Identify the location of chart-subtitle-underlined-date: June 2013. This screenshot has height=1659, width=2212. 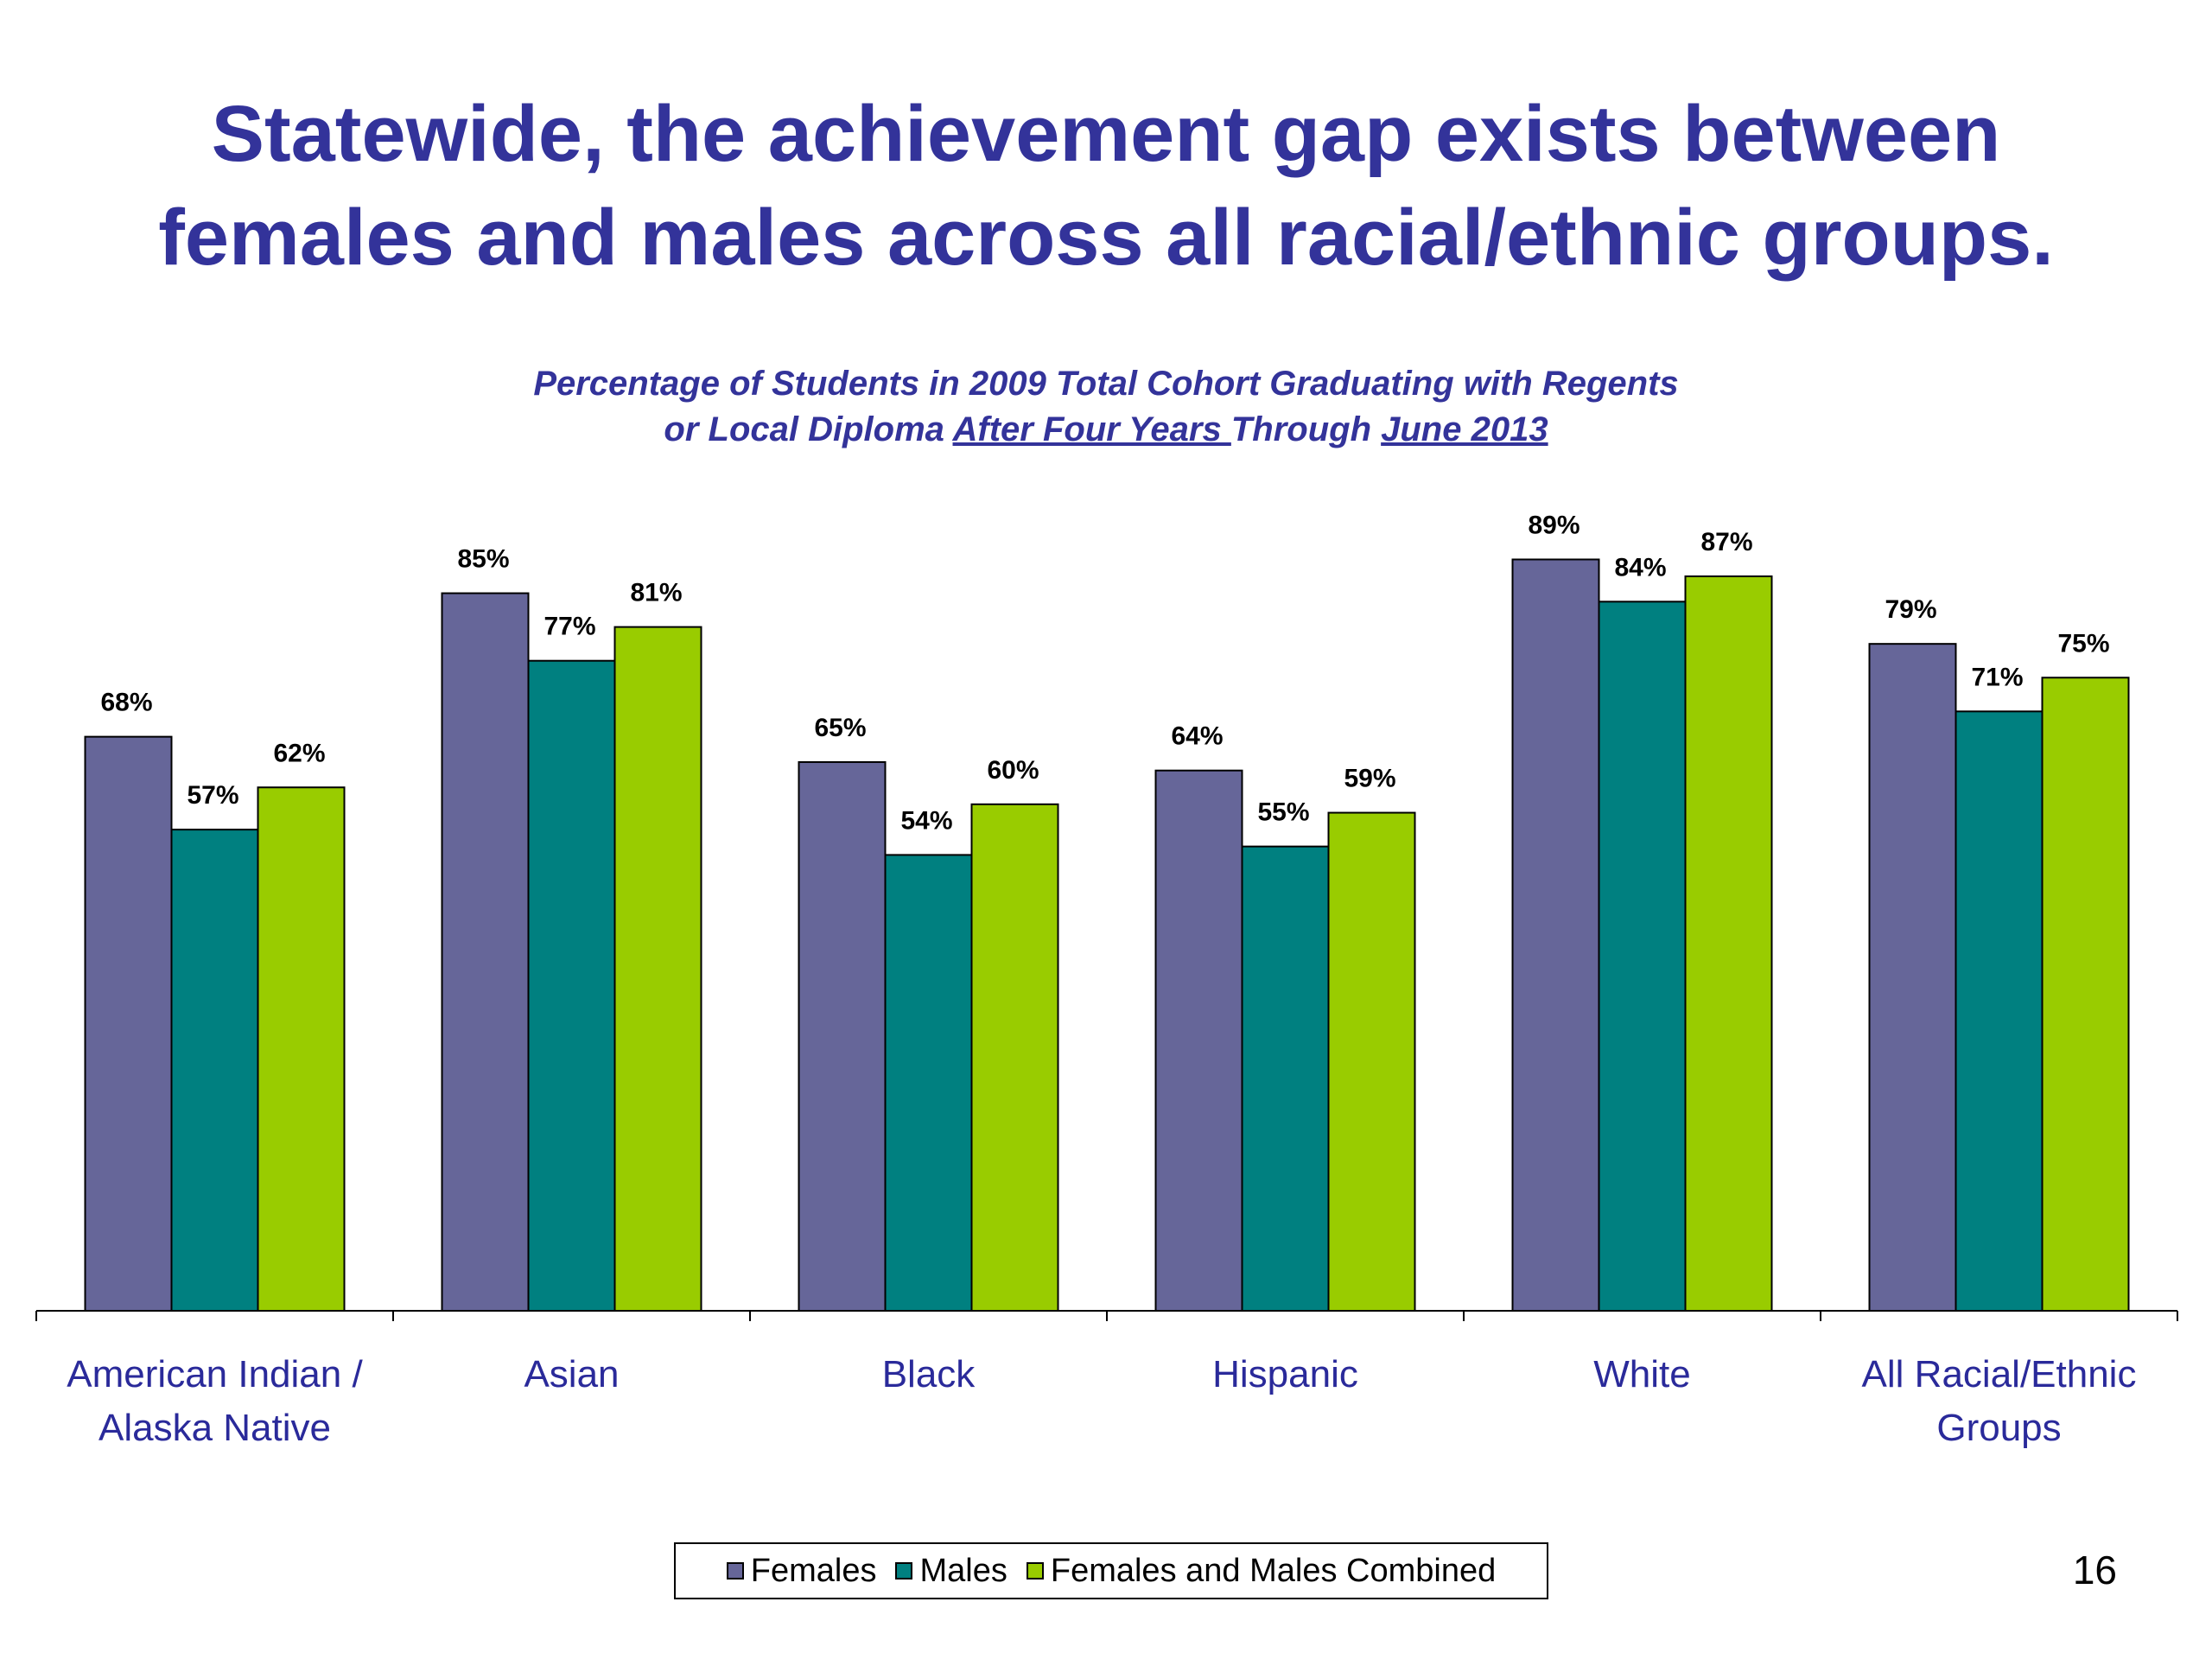
(1464, 429).